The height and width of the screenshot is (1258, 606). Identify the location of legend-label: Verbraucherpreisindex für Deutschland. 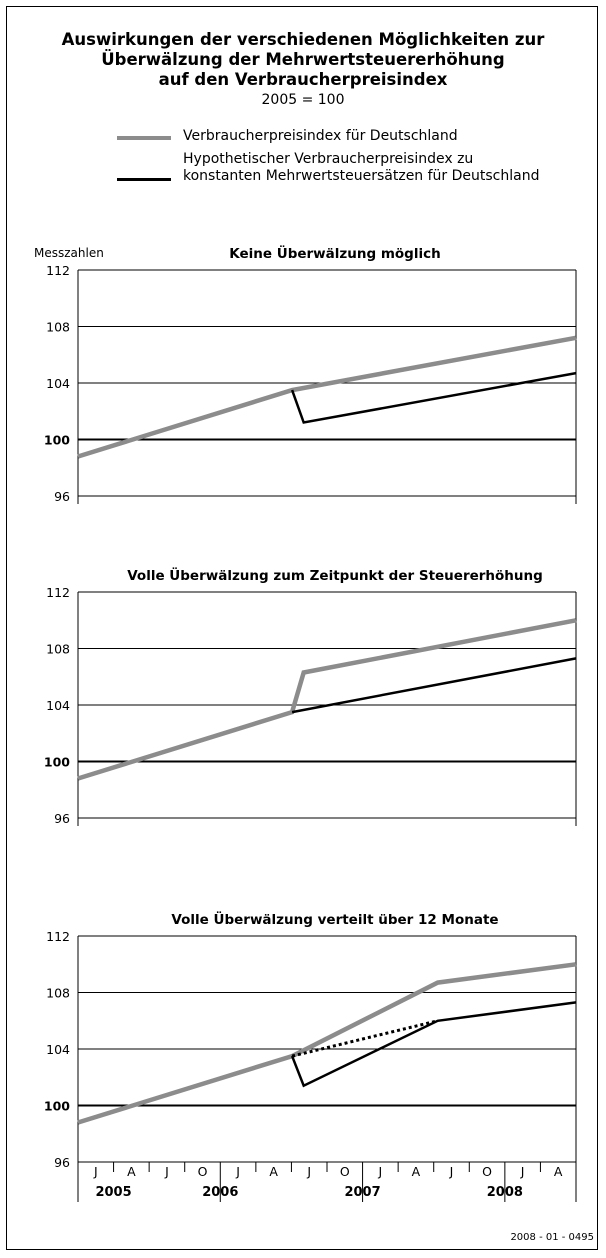
(320, 136).